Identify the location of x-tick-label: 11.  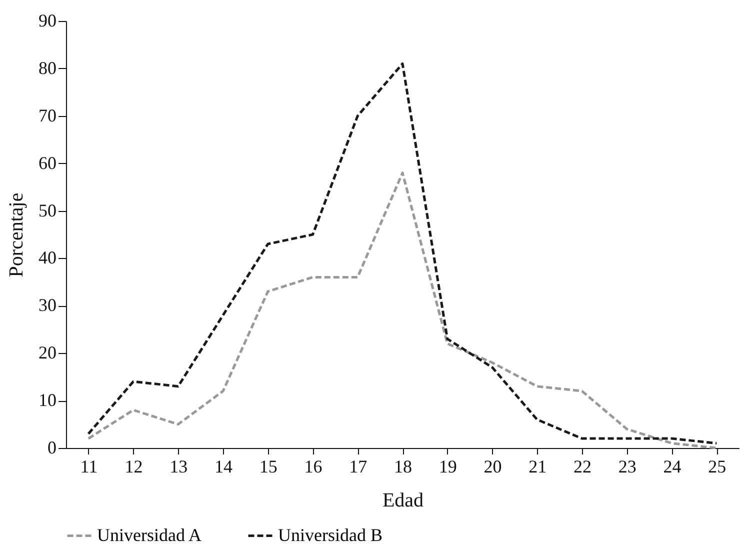
(89, 466).